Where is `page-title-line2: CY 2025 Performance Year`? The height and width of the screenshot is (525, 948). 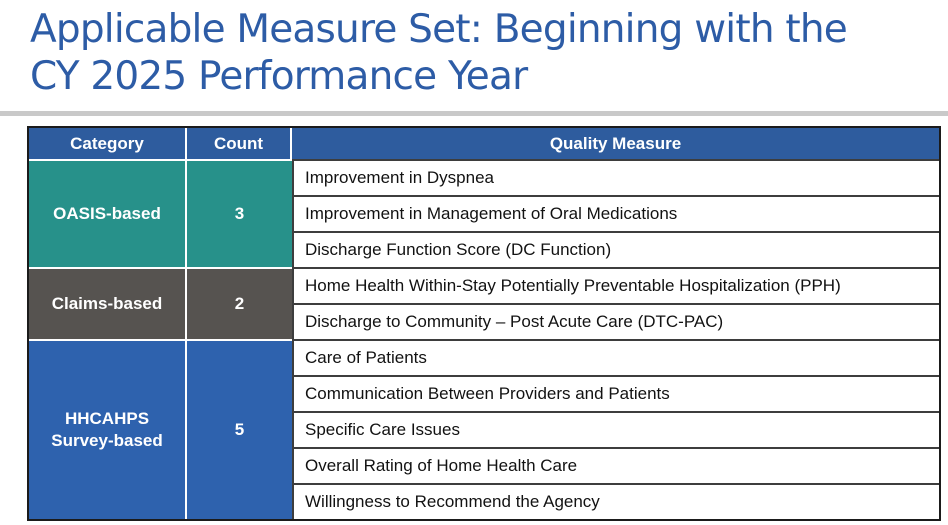
page-title-line2: CY 2025 Performance Year is located at coordinates (279, 76).